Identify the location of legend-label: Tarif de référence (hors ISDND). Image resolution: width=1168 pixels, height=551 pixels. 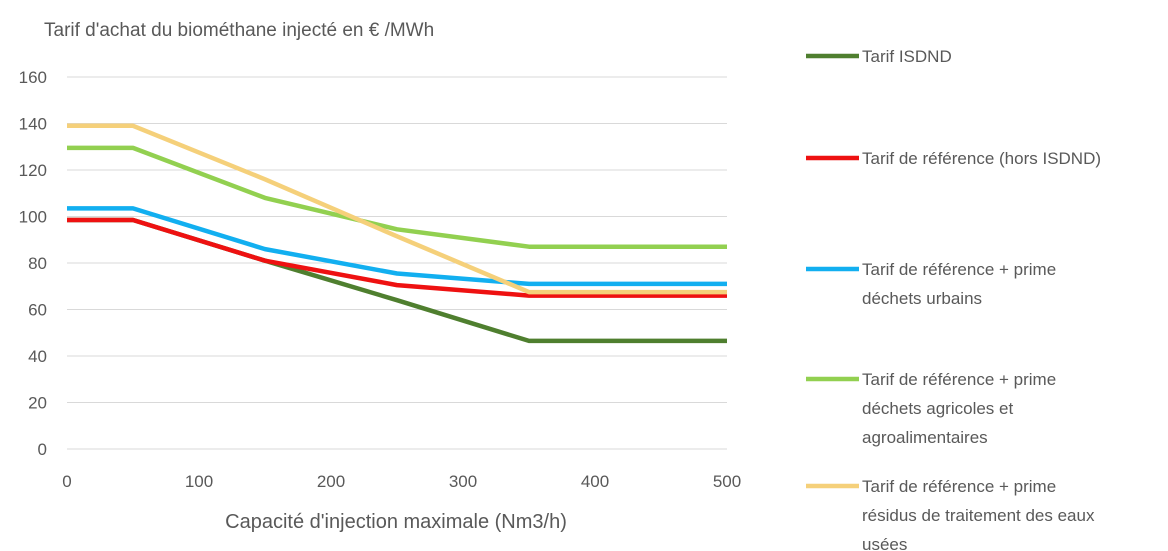
(981, 158).